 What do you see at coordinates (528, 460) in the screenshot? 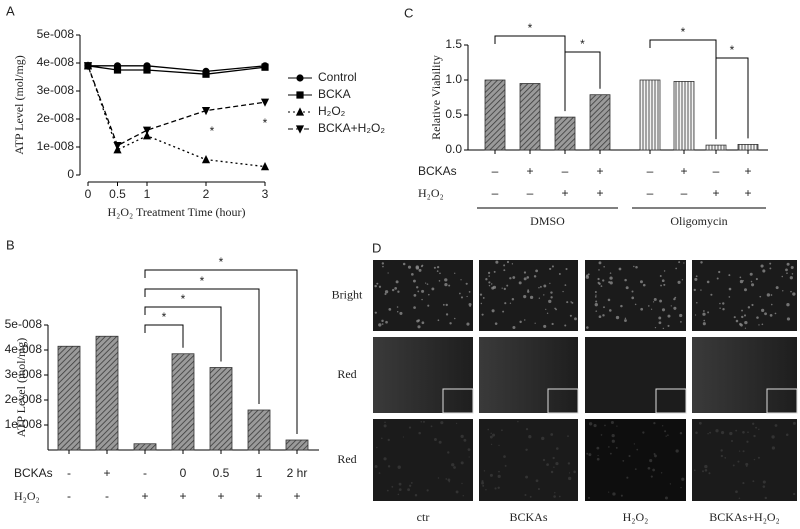
I see `micrograph` at bounding box center [528, 460].